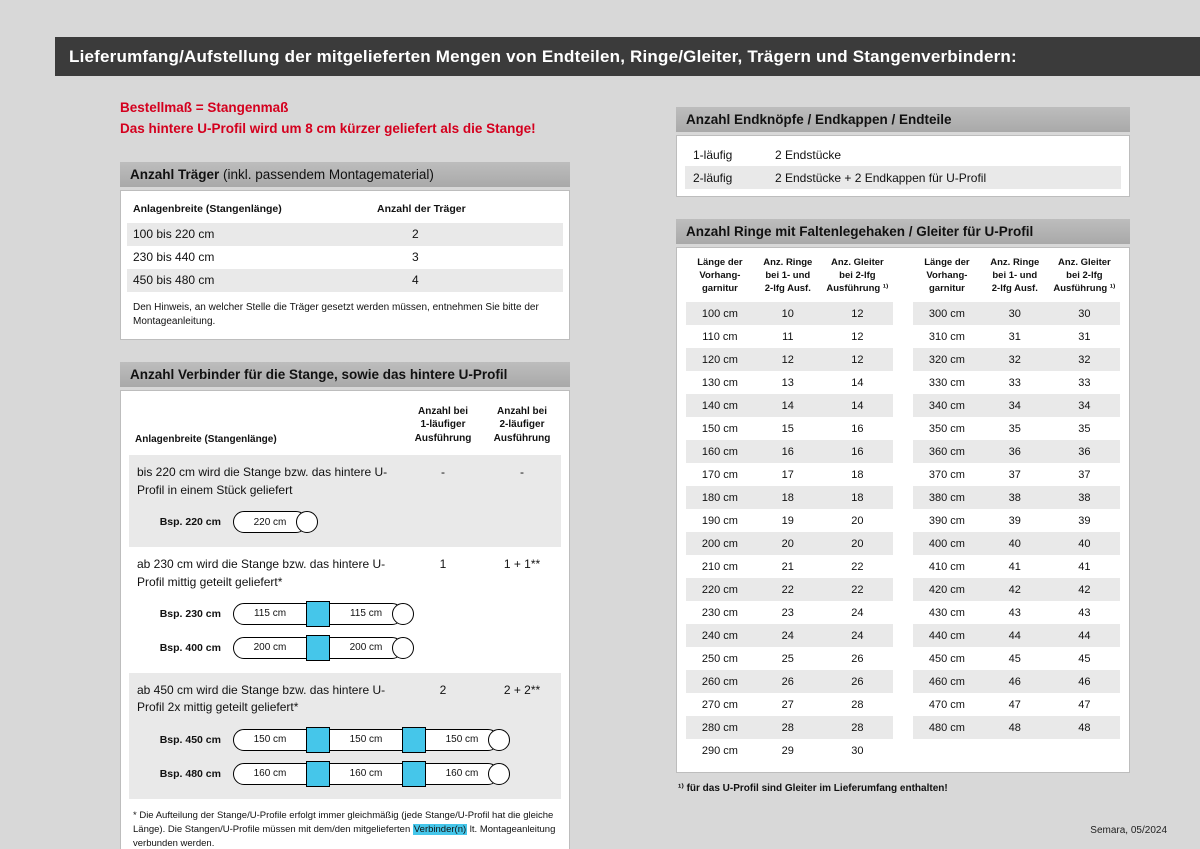  What do you see at coordinates (1084, 612) in the screenshot?
I see `gleiter-cell: 43` at bounding box center [1084, 612].